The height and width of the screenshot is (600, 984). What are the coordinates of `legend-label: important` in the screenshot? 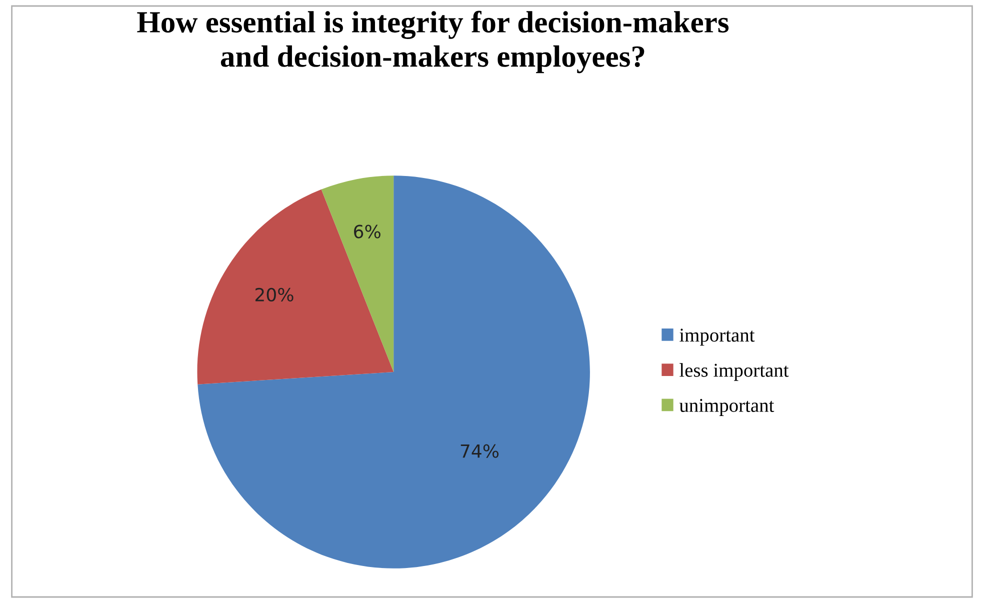 It's located at (717, 337).